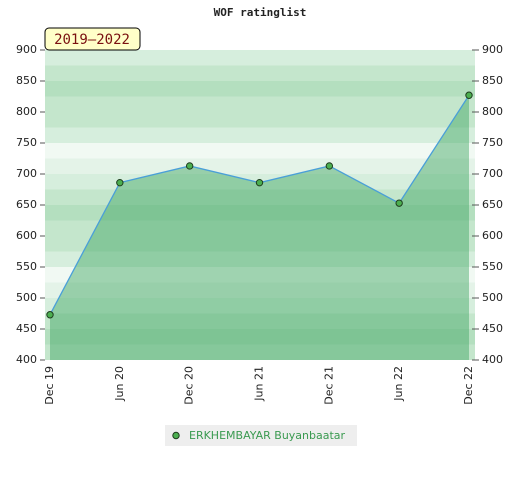  Describe the element at coordinates (492, 49) in the screenshot. I see `y2-tick-label: 900` at that location.